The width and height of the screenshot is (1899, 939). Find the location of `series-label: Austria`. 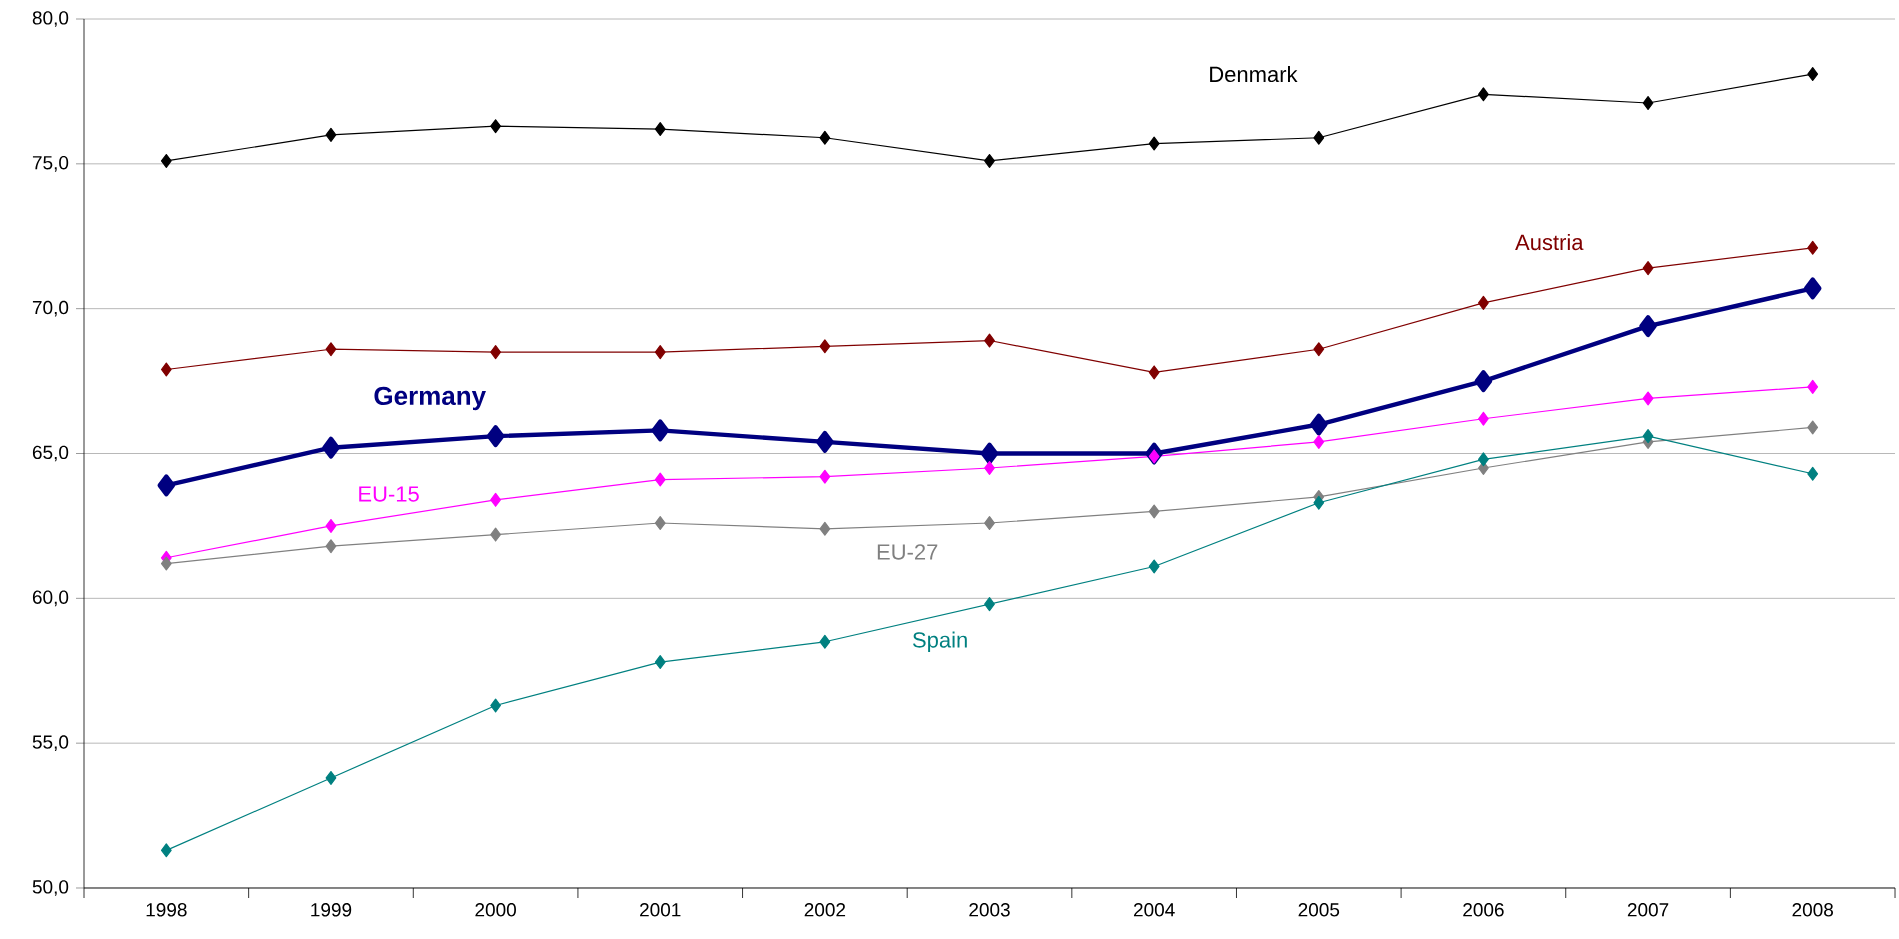

series-label: Austria is located at coordinates (1549, 242).